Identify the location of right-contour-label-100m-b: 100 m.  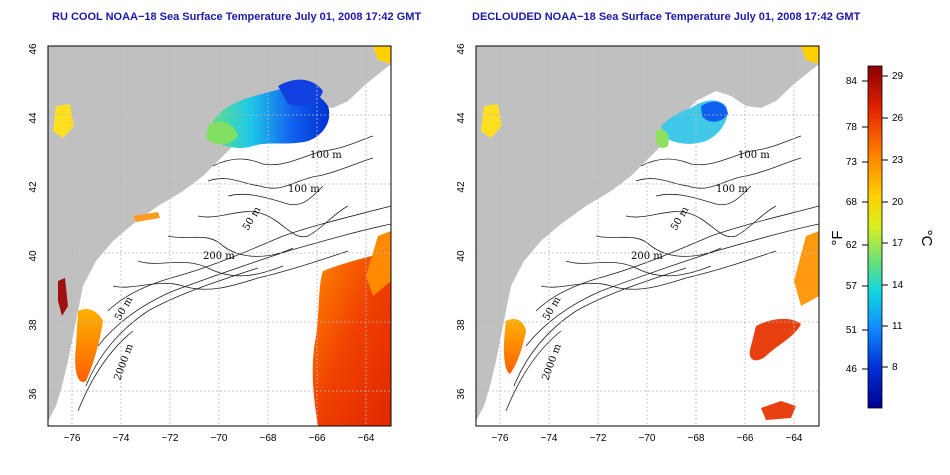
(732, 189).